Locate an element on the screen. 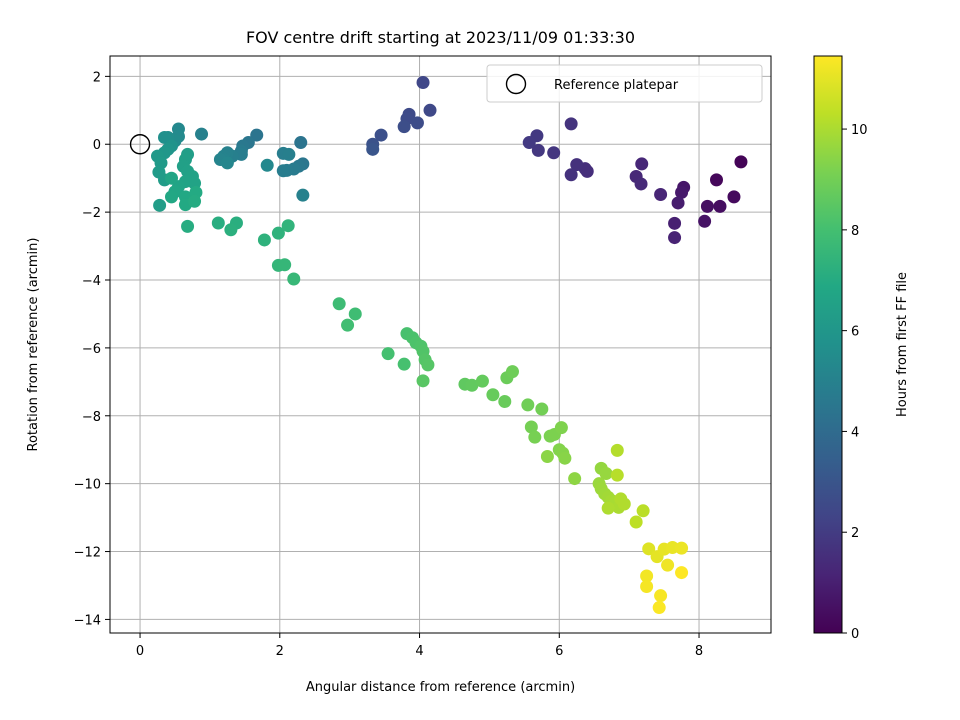  colorbar-tick-label: 10 is located at coordinates (859, 130).